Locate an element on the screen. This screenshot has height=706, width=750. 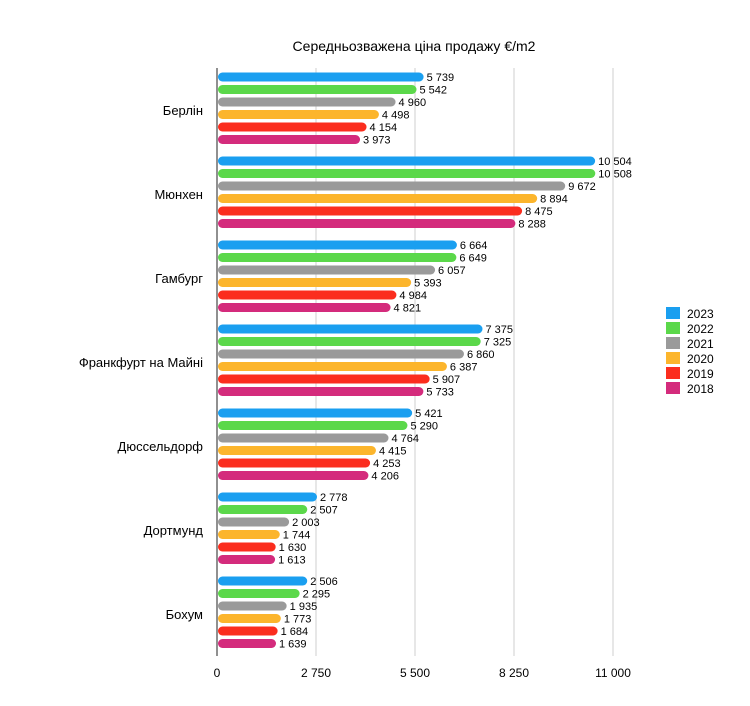
x-tick-label: 0 is located at coordinates (217, 673).